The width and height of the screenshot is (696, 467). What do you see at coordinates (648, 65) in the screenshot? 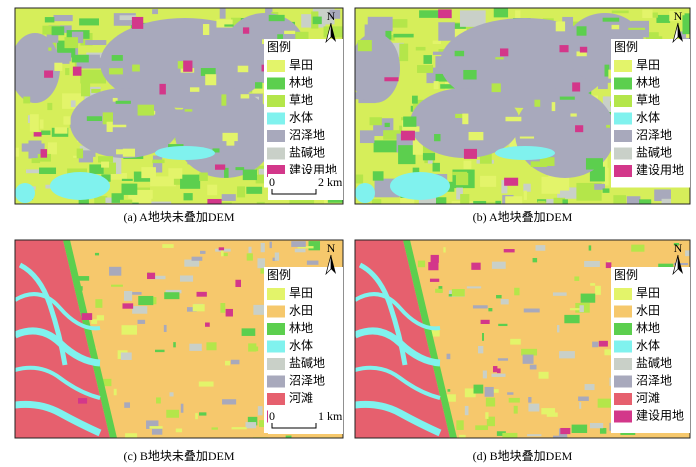
I see `legend-label: 旱田` at bounding box center [648, 65].